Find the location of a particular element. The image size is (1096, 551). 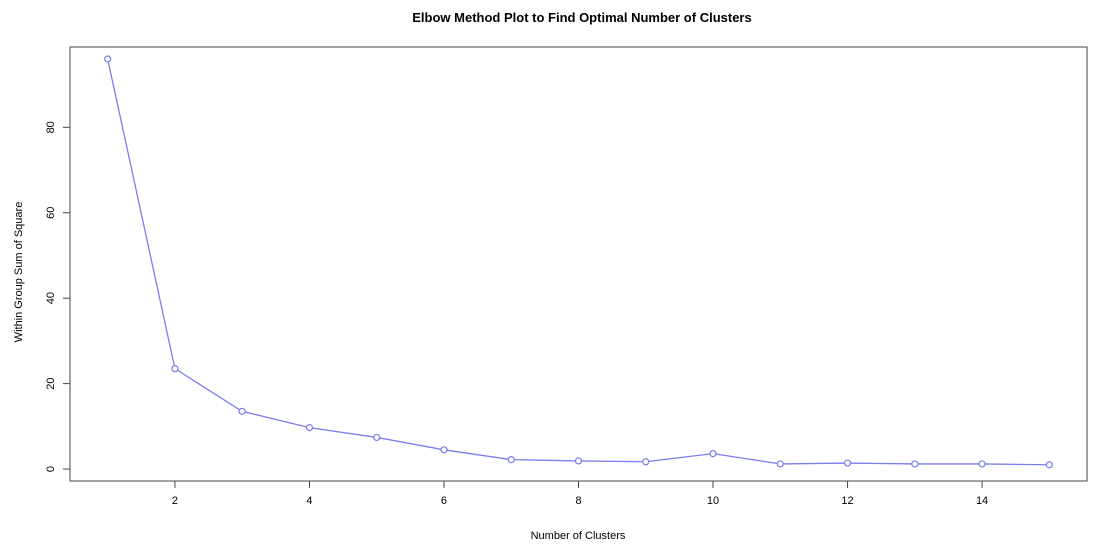

x-axis-label: Number of Clusters is located at coordinates (578, 536).